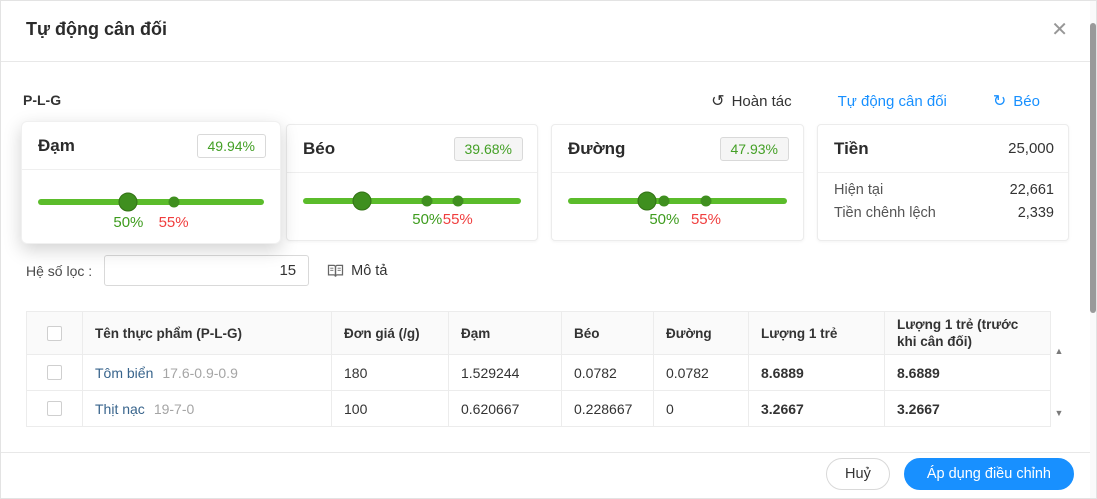 The height and width of the screenshot is (499, 1097). What do you see at coordinates (390, 373) in the screenshot?
I see `cell-price: 180` at bounding box center [390, 373].